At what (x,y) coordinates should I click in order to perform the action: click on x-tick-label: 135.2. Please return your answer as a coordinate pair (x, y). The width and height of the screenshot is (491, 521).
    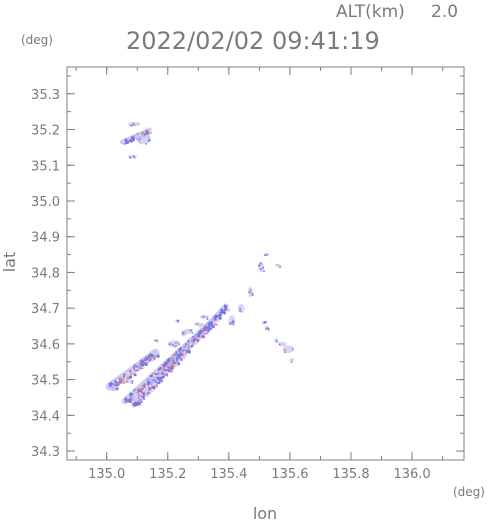
    Looking at the image, I should click on (167, 474).